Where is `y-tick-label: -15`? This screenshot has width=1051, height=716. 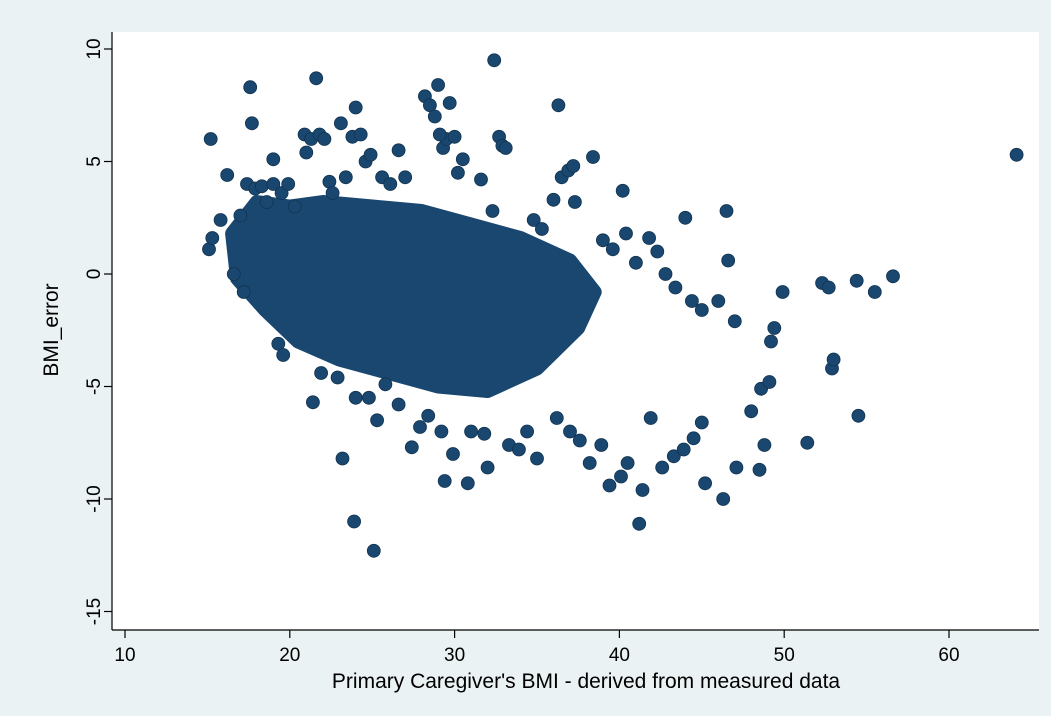
y-tick-label: -15 is located at coordinates (94, 611).